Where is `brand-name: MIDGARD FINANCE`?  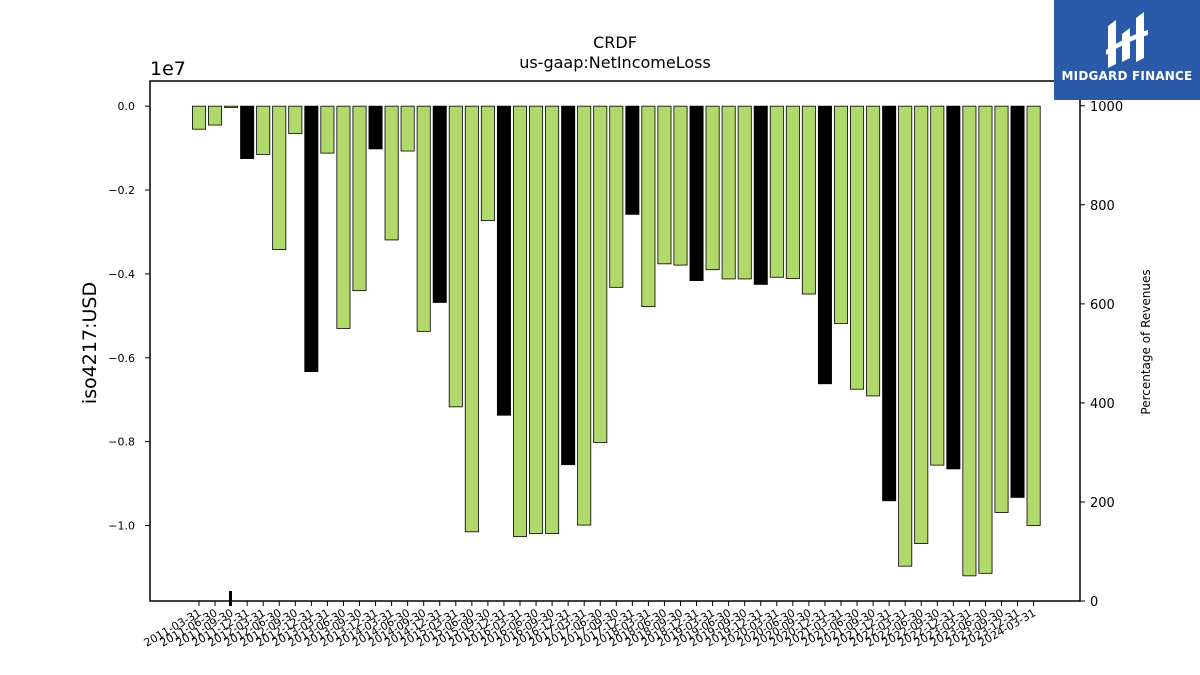
brand-name: MIDGARD FINANCE is located at coordinates (1127, 76).